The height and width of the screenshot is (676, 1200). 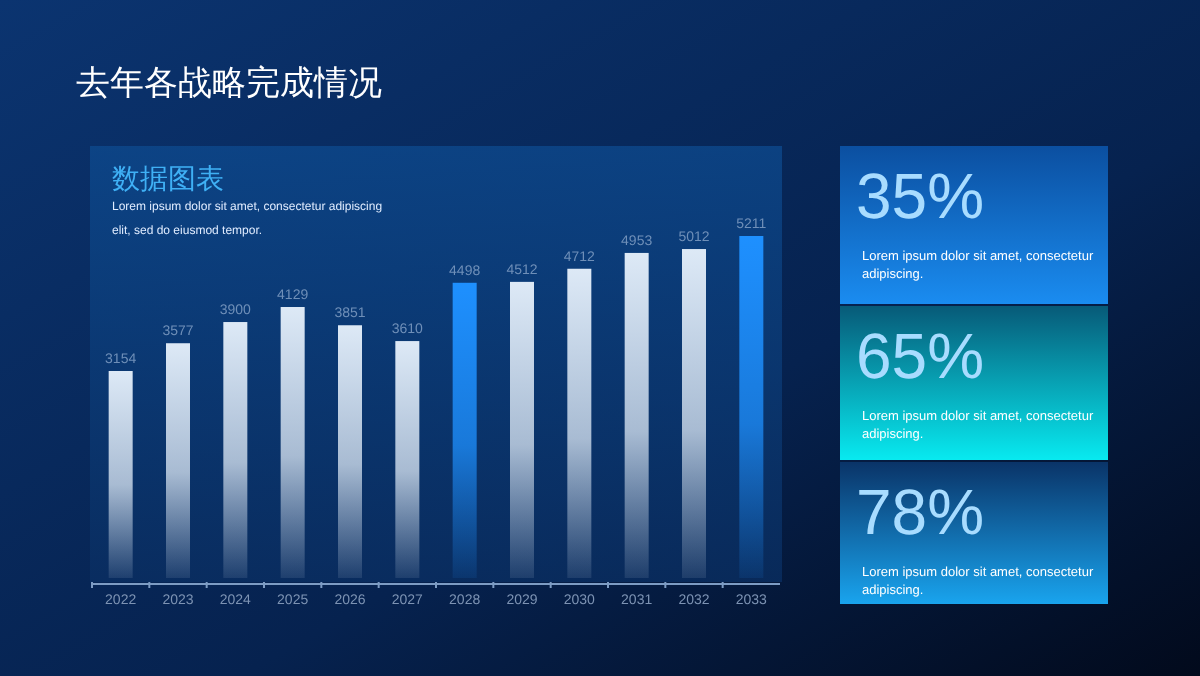 What do you see at coordinates (920, 196) in the screenshot?
I see `text: 35%` at bounding box center [920, 196].